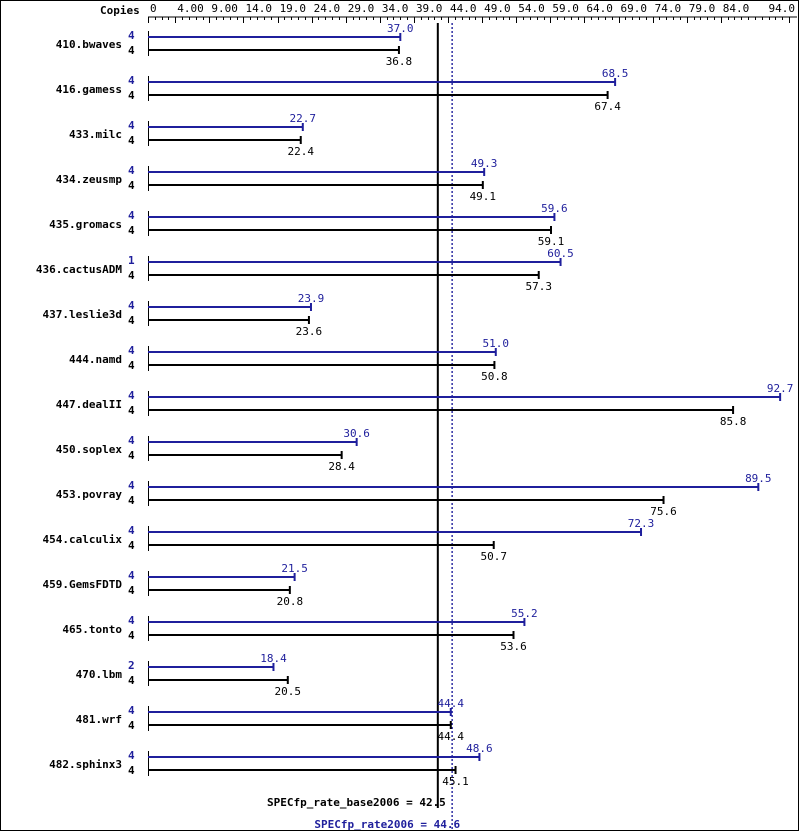 The height and width of the screenshot is (831, 799). I want to click on axis-tick-label: 39.0, so click(429, 8).